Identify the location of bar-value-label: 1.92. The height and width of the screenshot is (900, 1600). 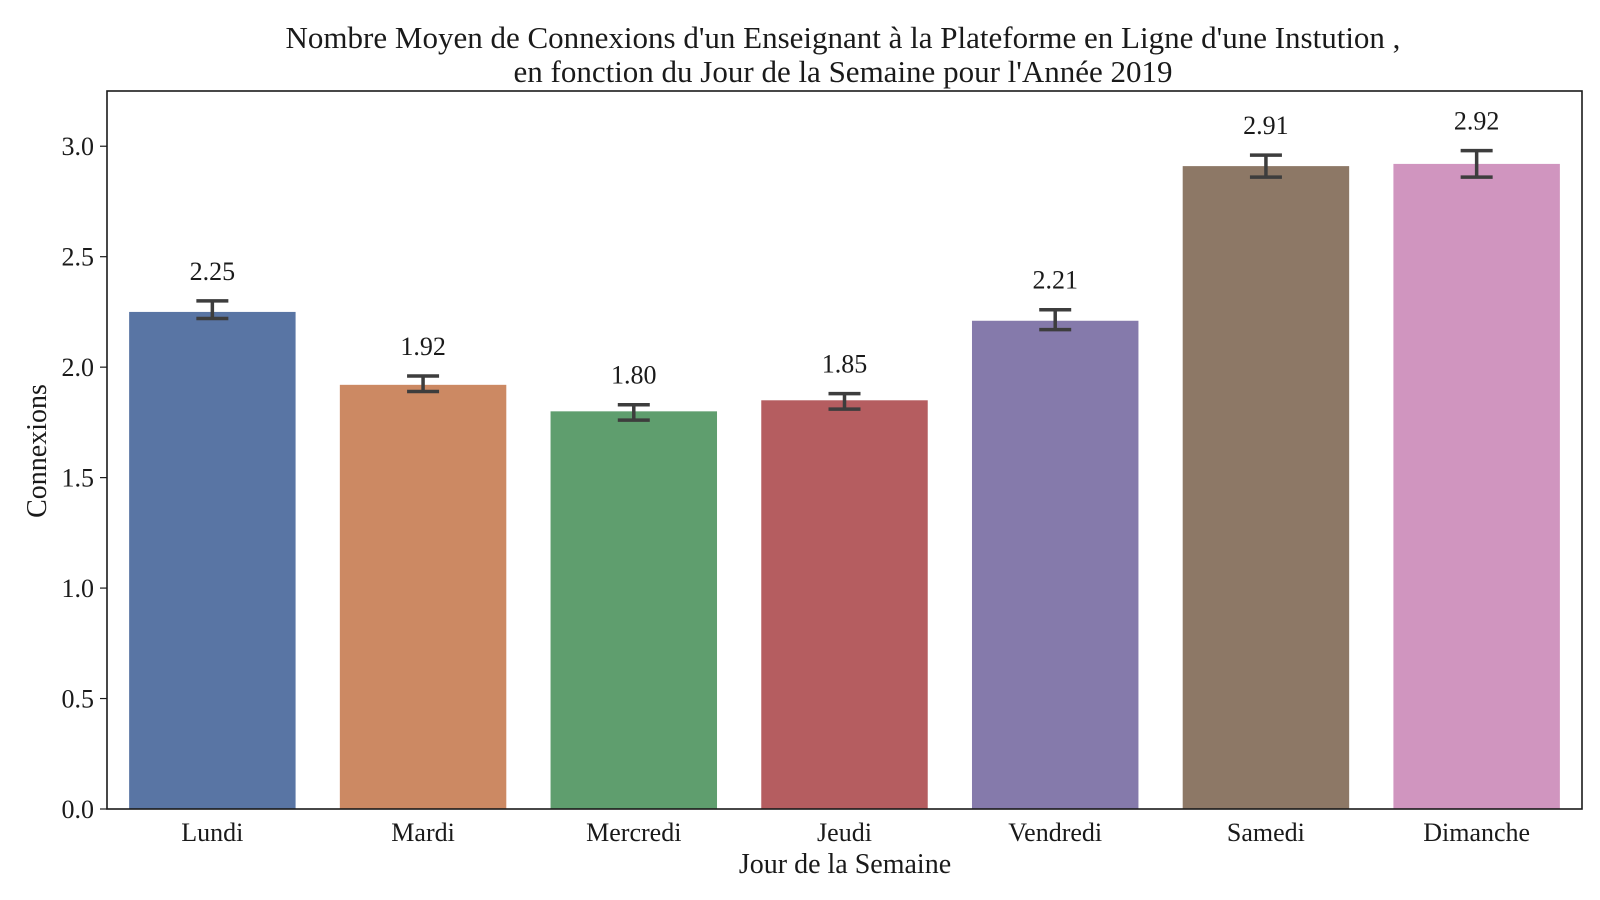
(423, 346).